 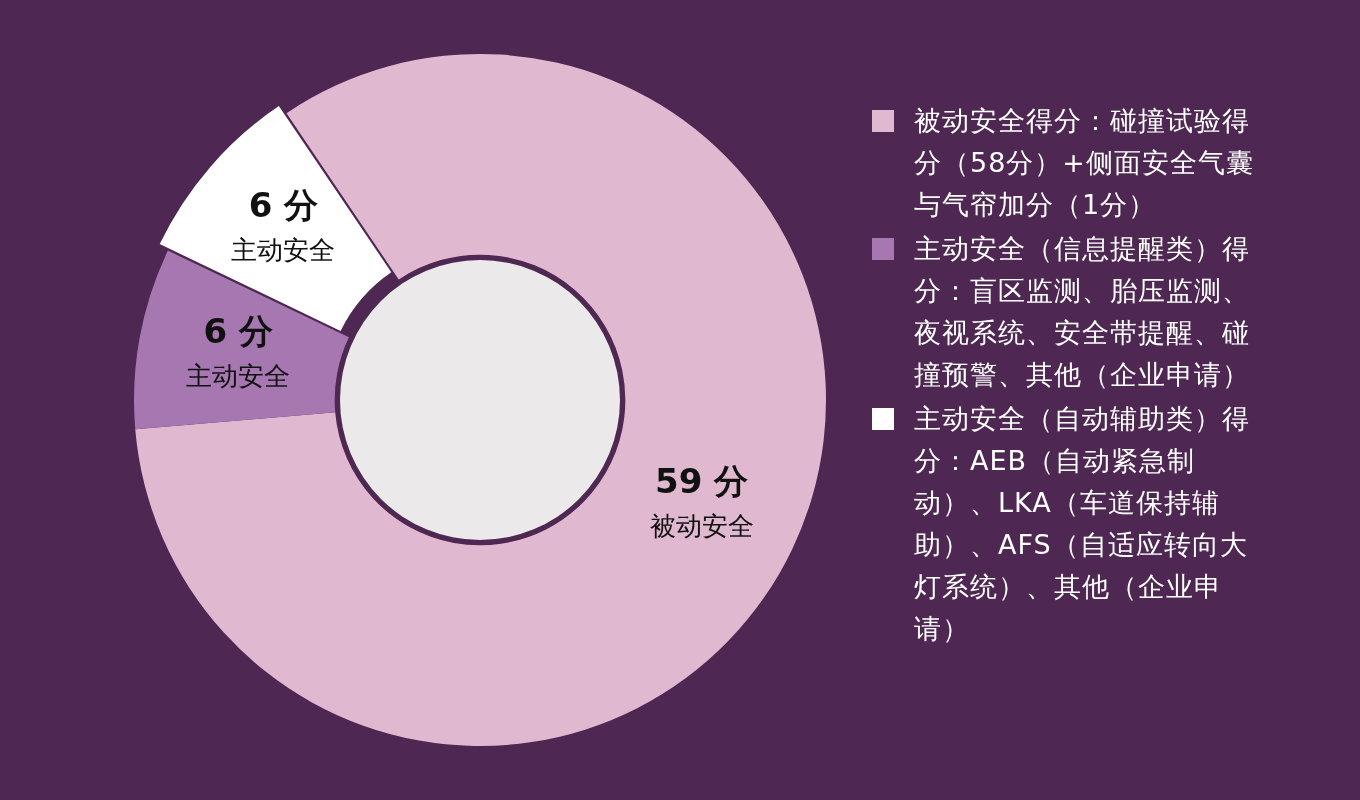 I want to click on text: 被动安全, so click(x=701, y=525).